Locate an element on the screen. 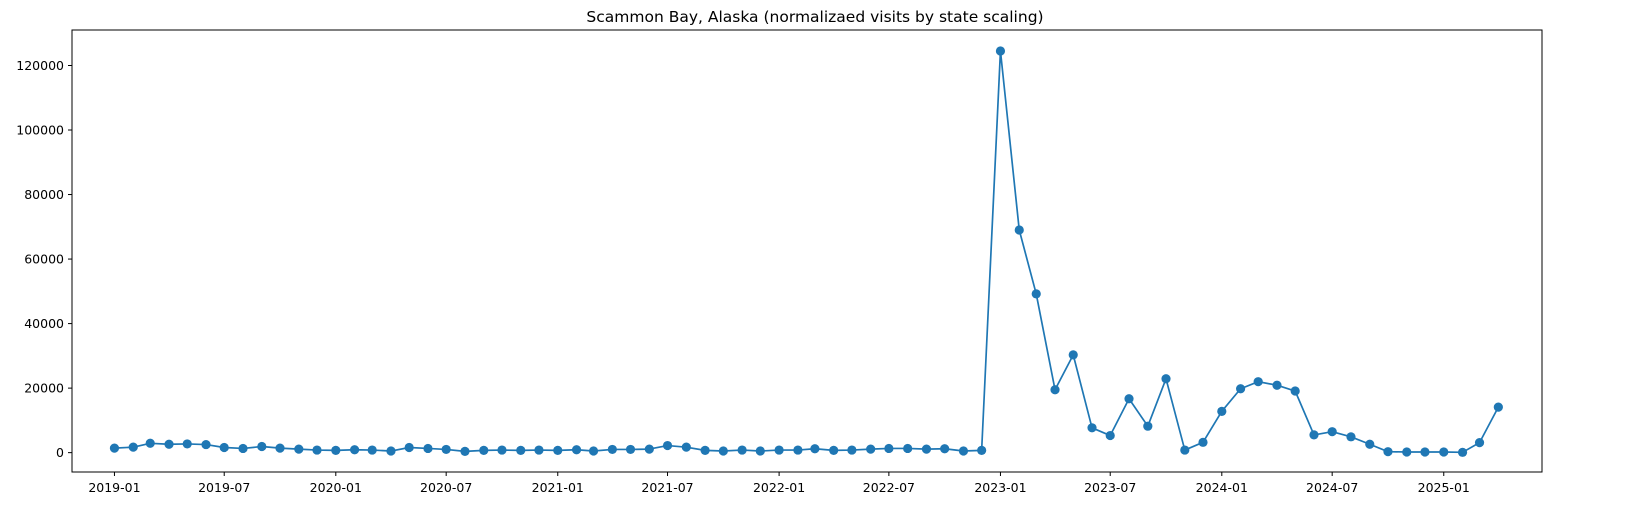 The height and width of the screenshot is (526, 1632). y-tick-label: 40000 is located at coordinates (44, 323).